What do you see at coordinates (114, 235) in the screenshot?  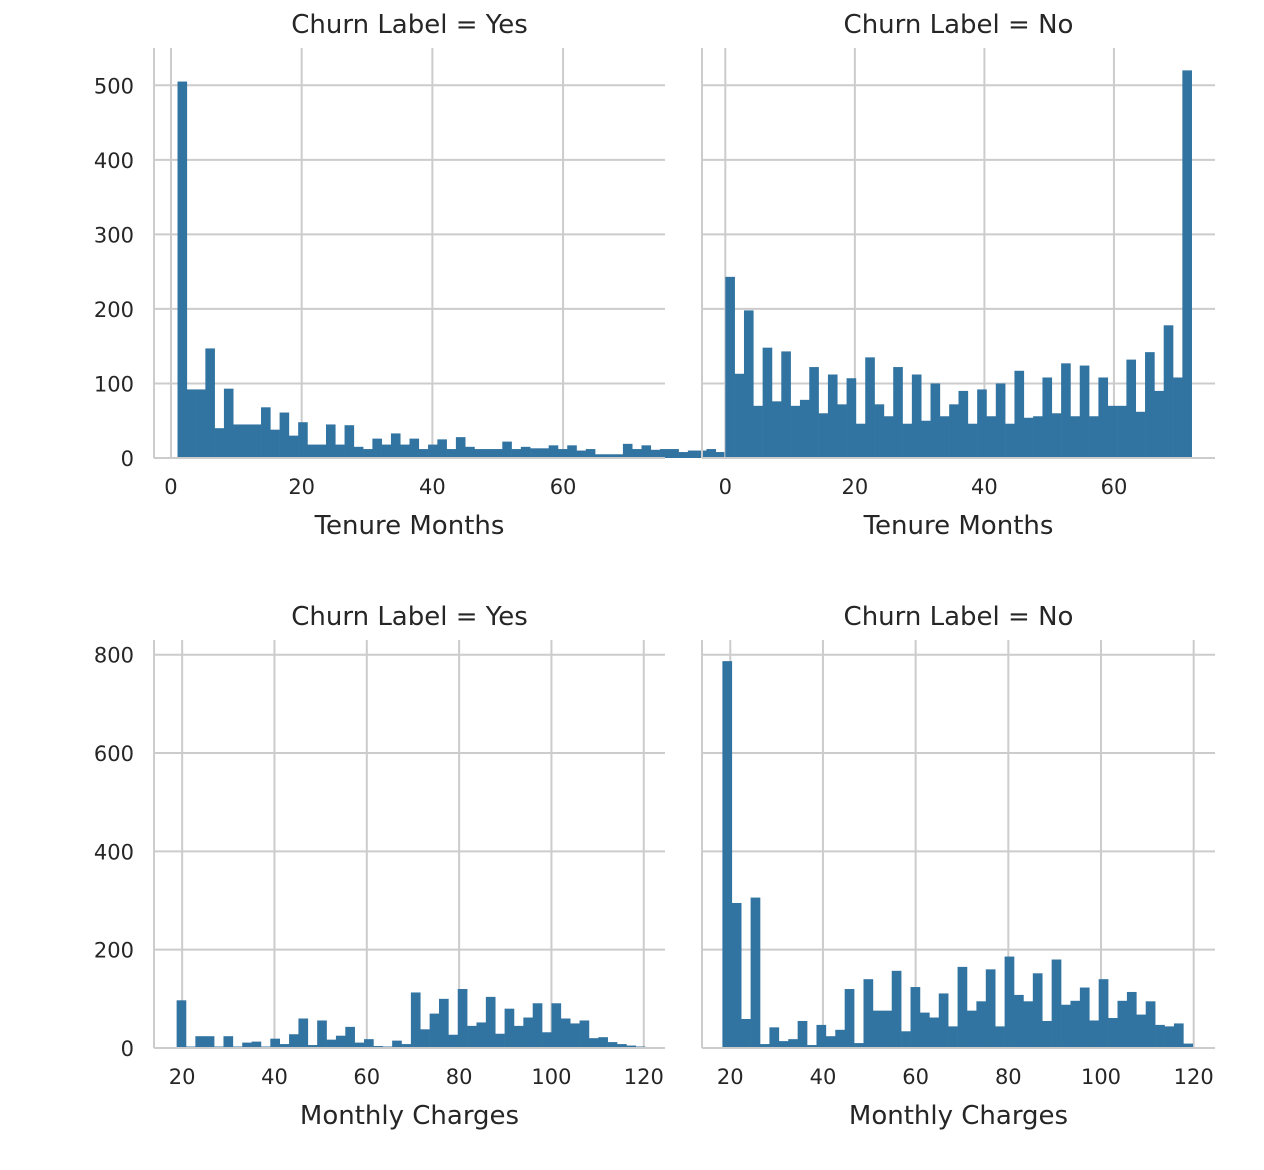 I see `y-tick-label: 300` at bounding box center [114, 235].